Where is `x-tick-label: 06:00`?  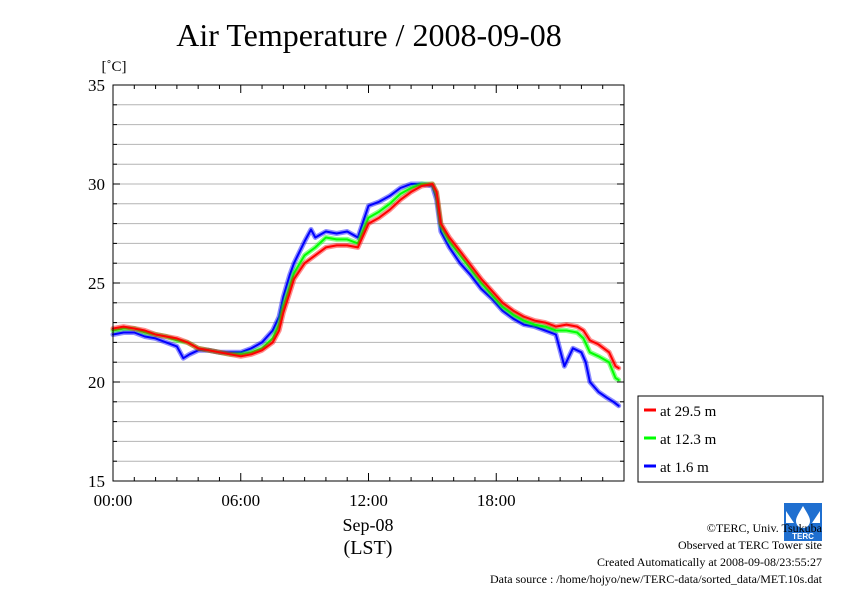
x-tick-label: 06:00 is located at coordinates (240, 500).